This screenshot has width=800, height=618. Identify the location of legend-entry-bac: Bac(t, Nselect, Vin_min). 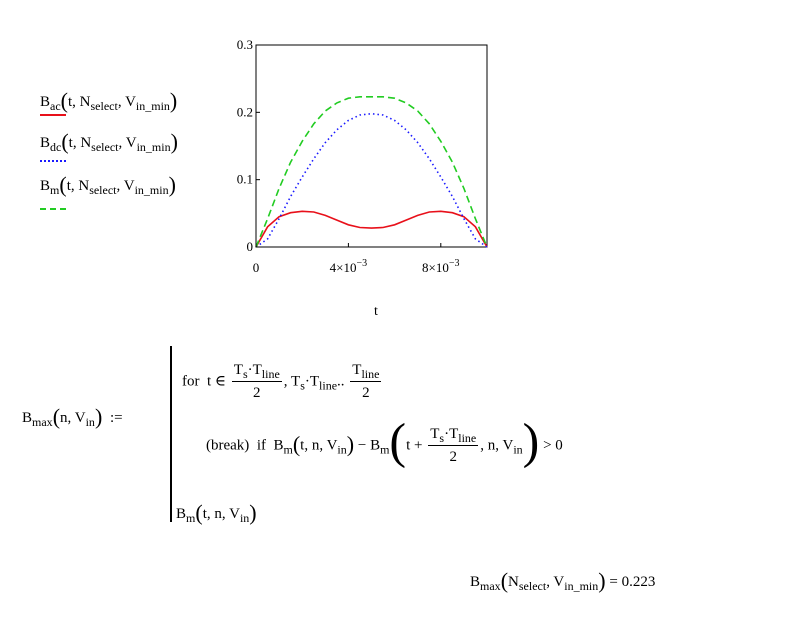
(109, 100).